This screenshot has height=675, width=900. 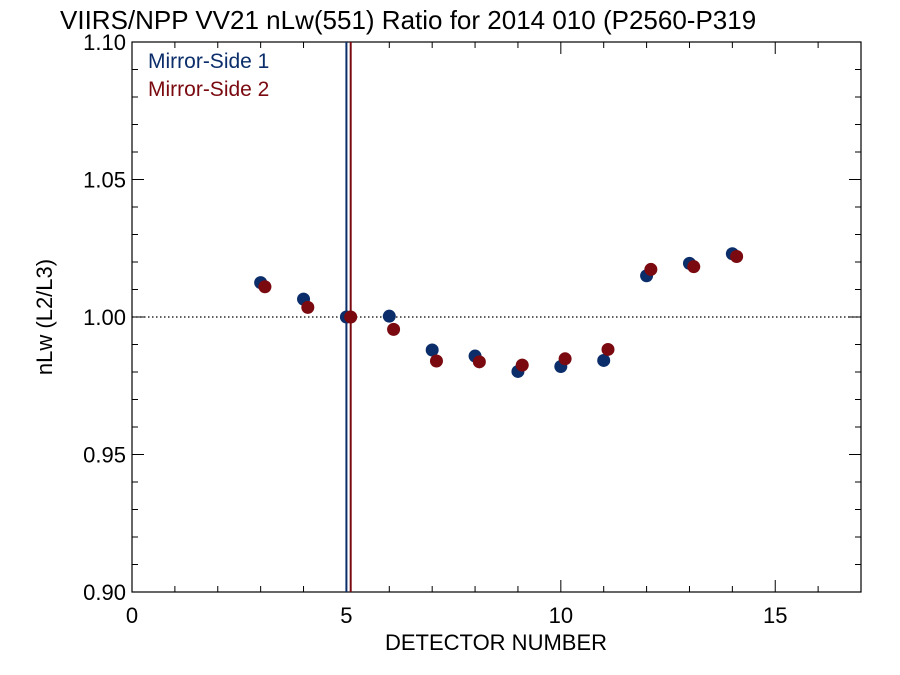 What do you see at coordinates (104, 455) in the screenshot?
I see `y-tick-label: 0.95` at bounding box center [104, 455].